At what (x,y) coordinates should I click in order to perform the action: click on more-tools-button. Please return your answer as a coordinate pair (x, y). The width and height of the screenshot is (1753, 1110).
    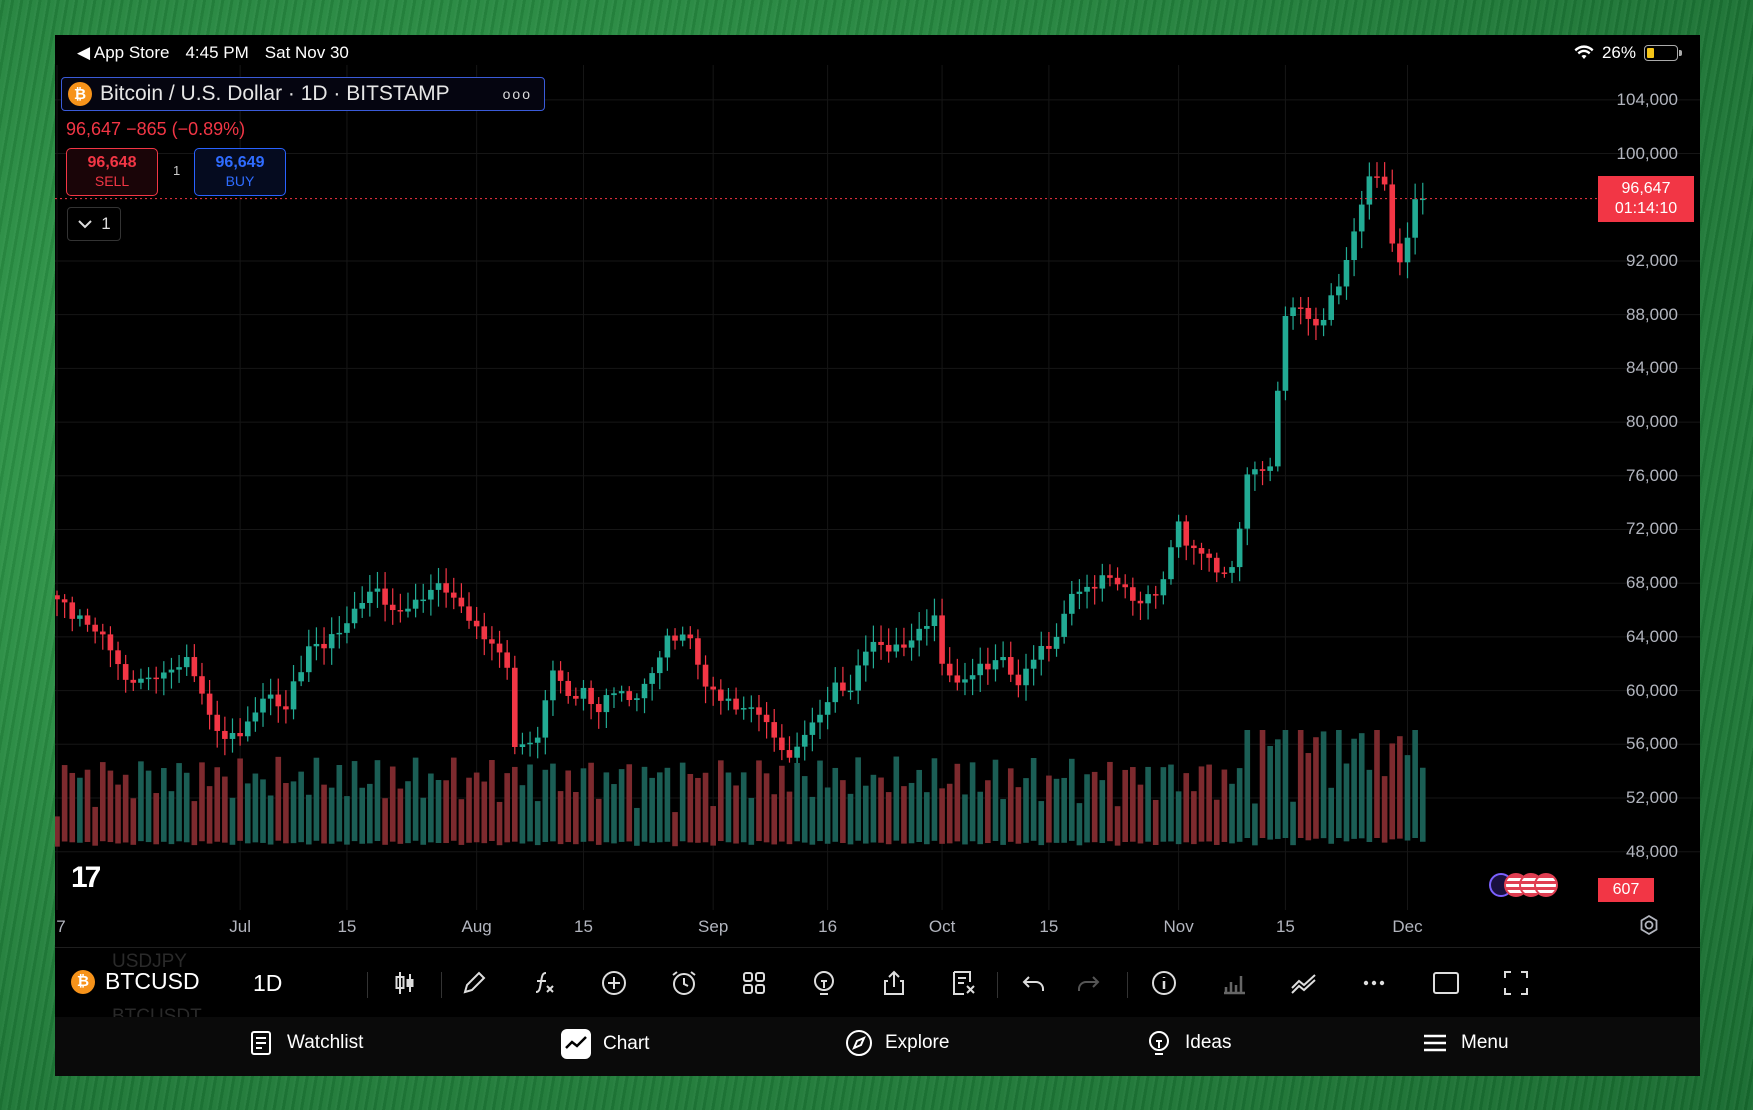
    Looking at the image, I should click on (1374, 983).